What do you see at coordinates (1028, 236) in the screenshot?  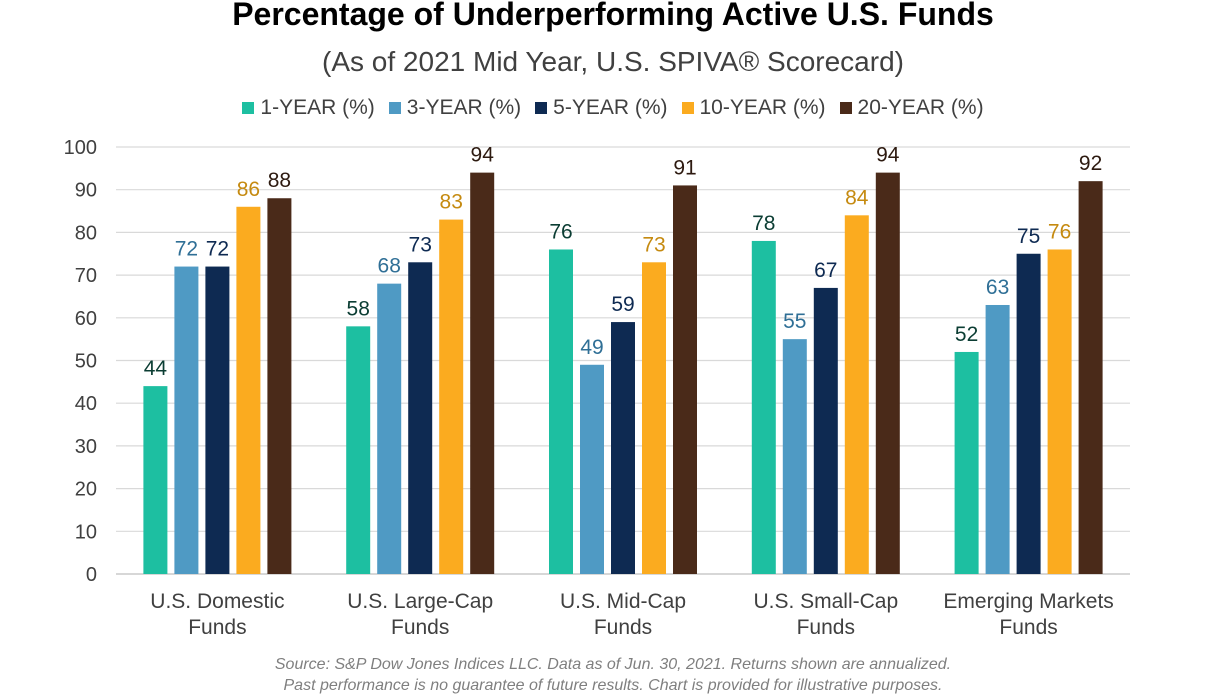 I see `data-label: 75` at bounding box center [1028, 236].